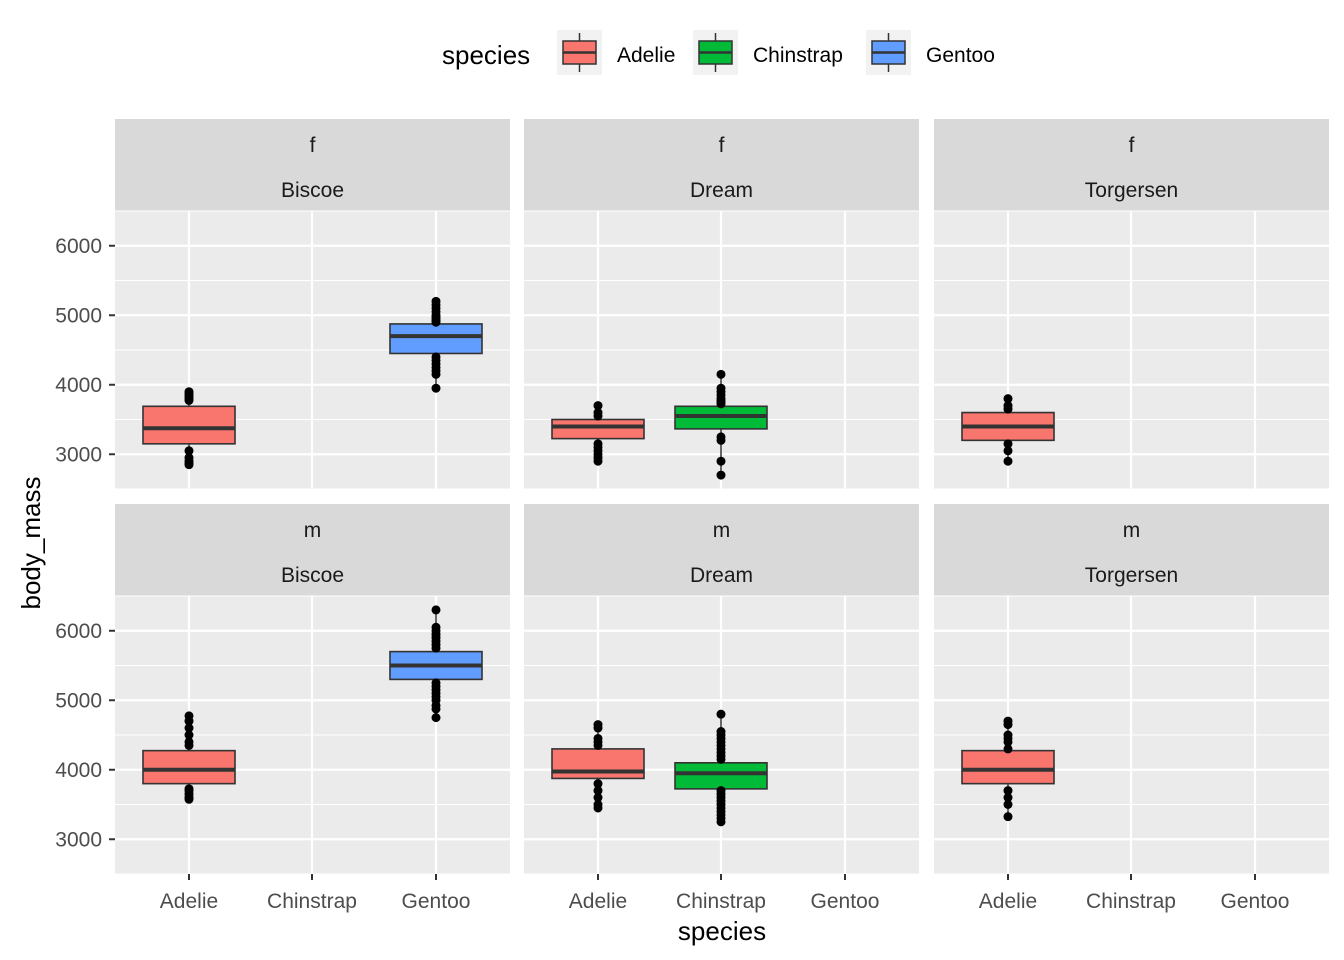  Describe the element at coordinates (31, 543) in the screenshot. I see `y-axis-title: body_mass` at that location.